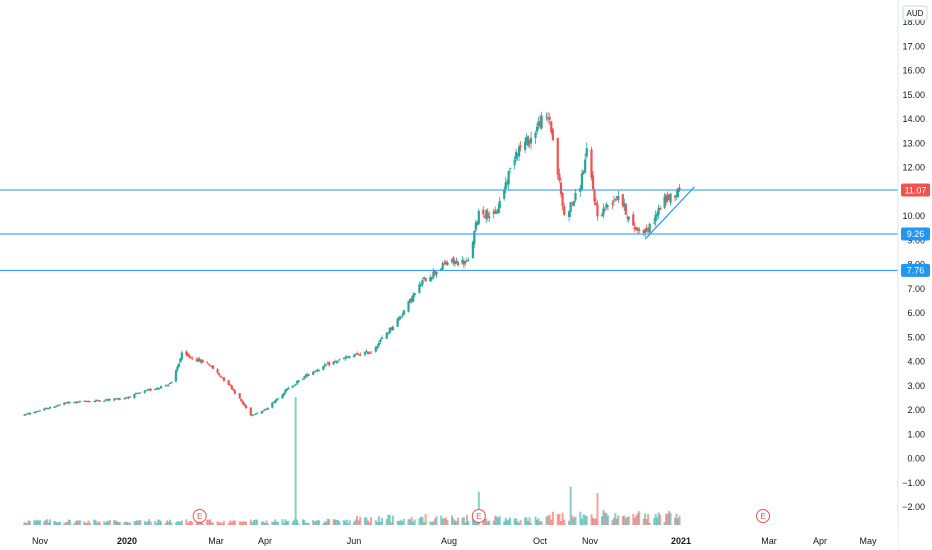  I want to click on trendline, so click(669, 213).